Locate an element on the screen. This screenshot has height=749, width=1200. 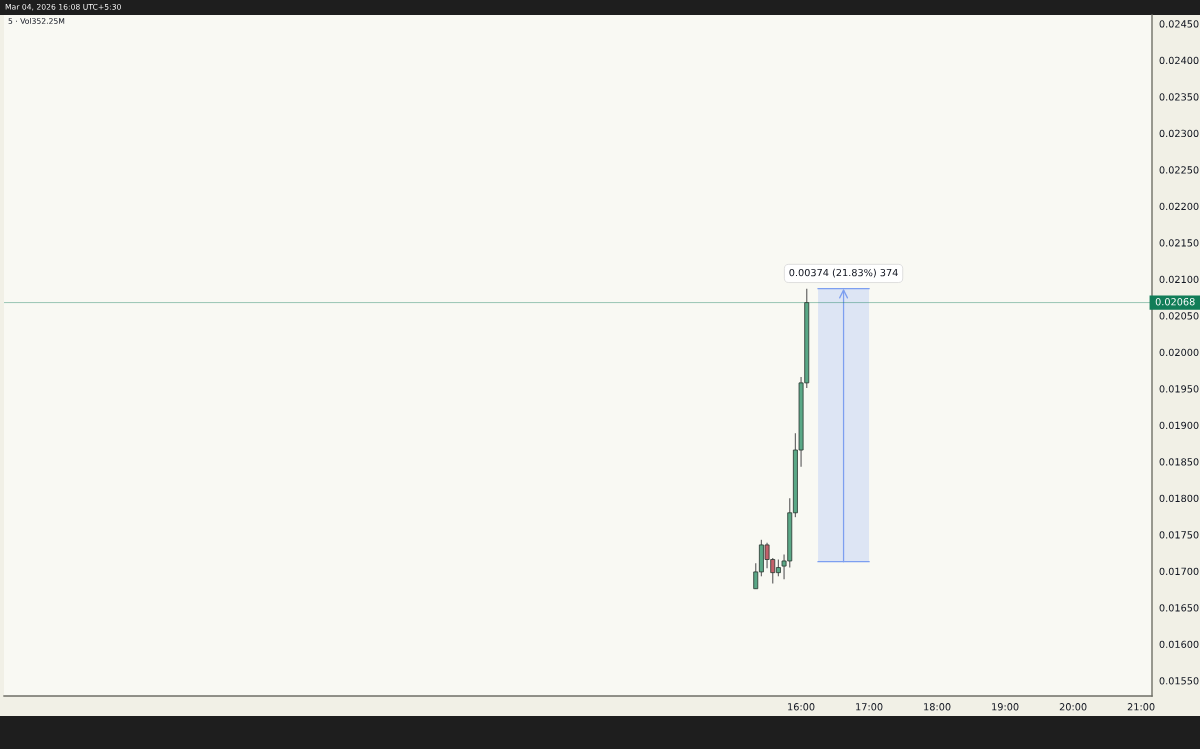
y-tick-label: 0.02400 is located at coordinates (1179, 60).